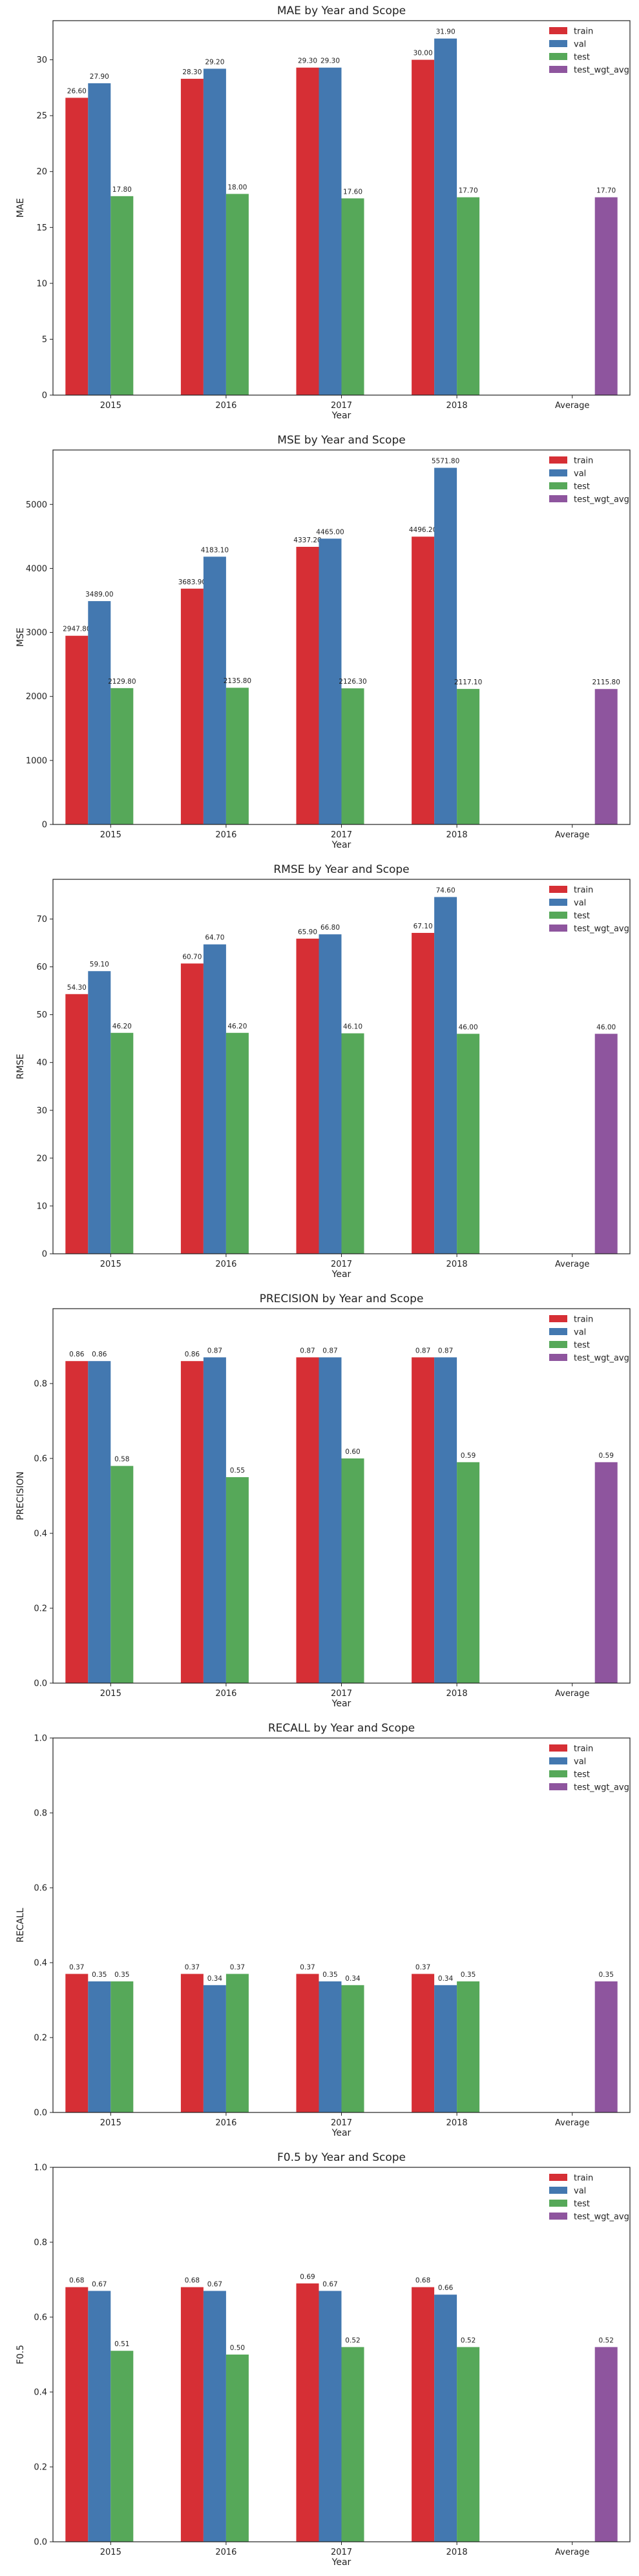  What do you see at coordinates (307, 541) in the screenshot?
I see `bar-value-label: 4337.20` at bounding box center [307, 541].